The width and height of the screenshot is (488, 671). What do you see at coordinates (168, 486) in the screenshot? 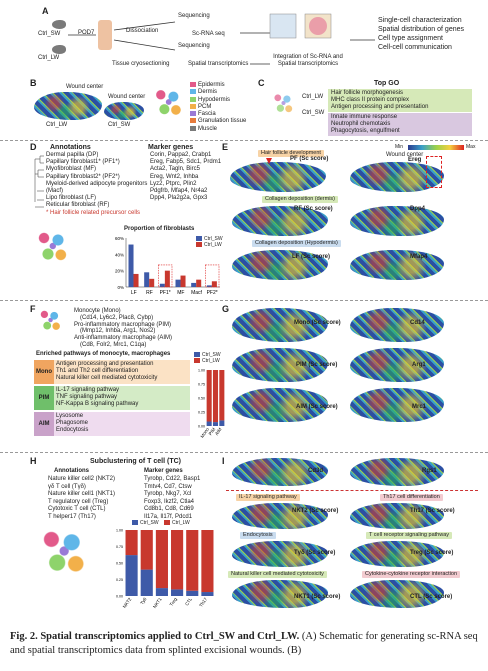
I see `marker-item: Tmtv4, Cd7, Ctsw` at bounding box center [168, 486].